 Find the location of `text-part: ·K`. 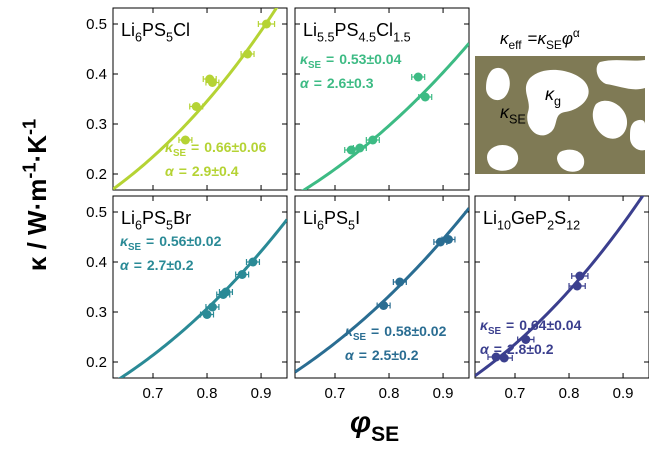

text-part: ·K is located at coordinates (37, 149).